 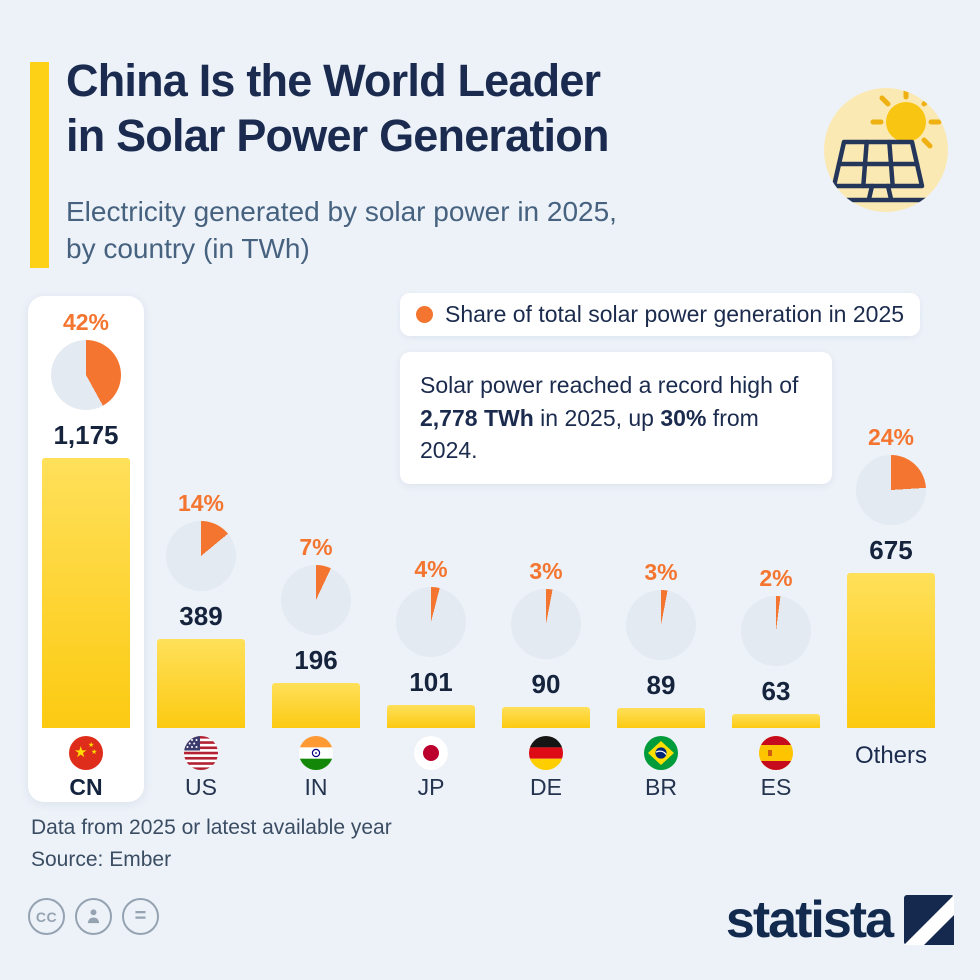 What do you see at coordinates (424, 314) in the screenshot?
I see `legend-dot-icon` at bounding box center [424, 314].